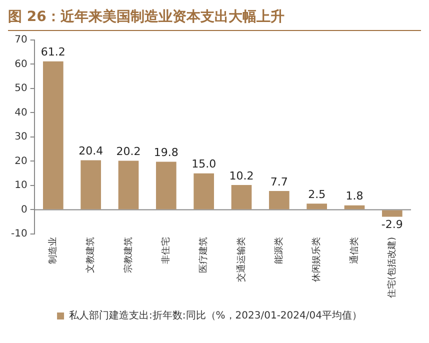 The height and width of the screenshot is (343, 429). What do you see at coordinates (392, 225) in the screenshot?
I see `text: -2.9` at bounding box center [392, 225].